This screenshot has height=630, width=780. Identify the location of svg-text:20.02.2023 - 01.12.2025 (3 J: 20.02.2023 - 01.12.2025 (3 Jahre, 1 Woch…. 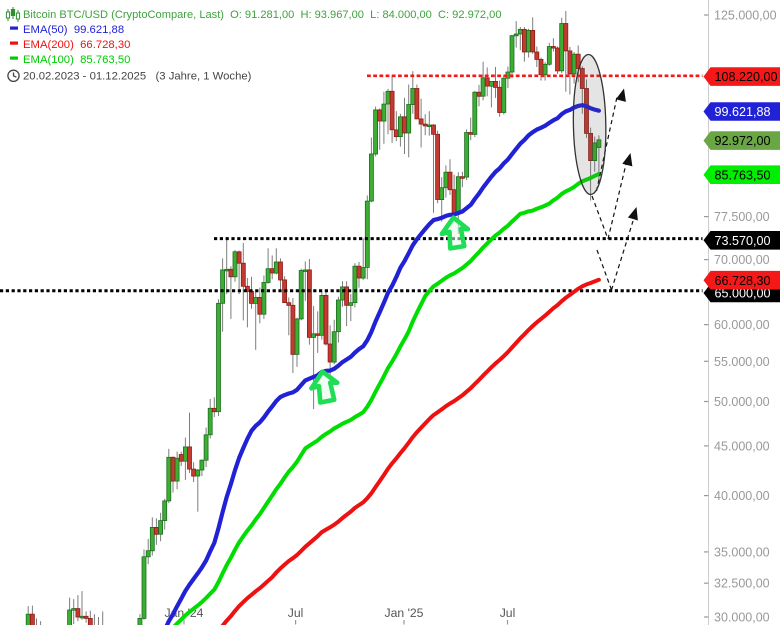
(137, 77).